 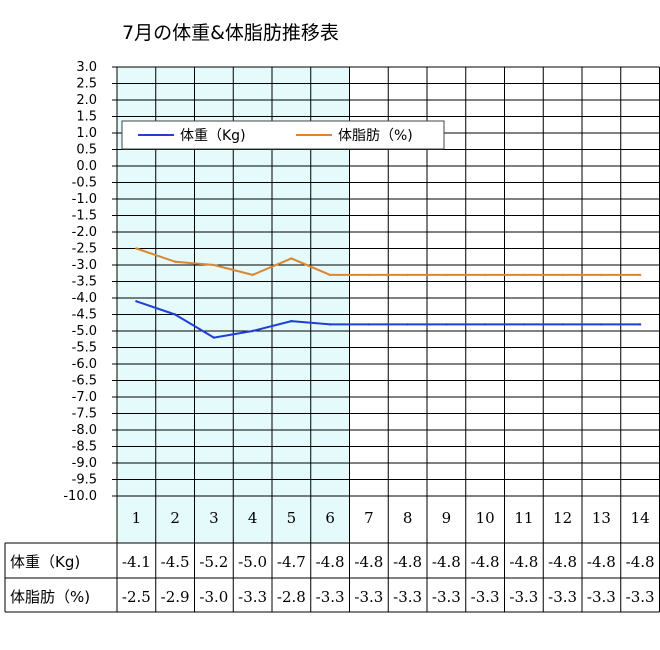 What do you see at coordinates (252, 562) in the screenshot?
I see `table-cell: -5.0` at bounding box center [252, 562].